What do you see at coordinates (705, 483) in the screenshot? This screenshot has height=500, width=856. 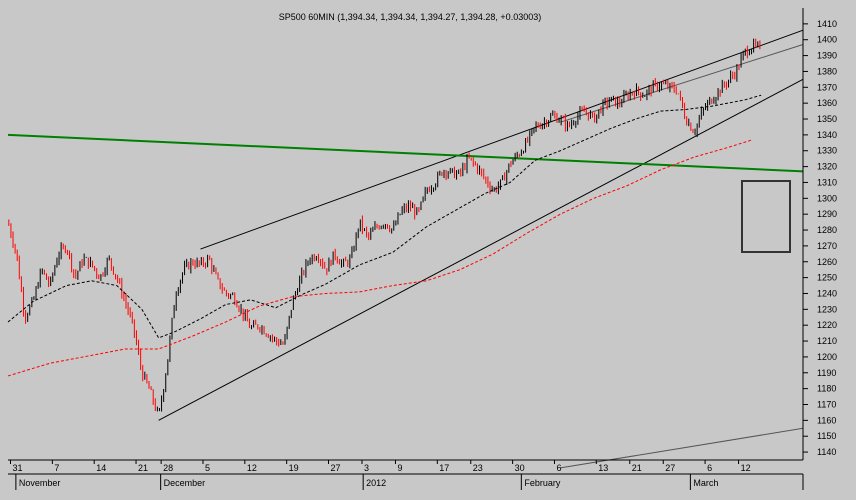 I see `month-label: March` at bounding box center [705, 483].